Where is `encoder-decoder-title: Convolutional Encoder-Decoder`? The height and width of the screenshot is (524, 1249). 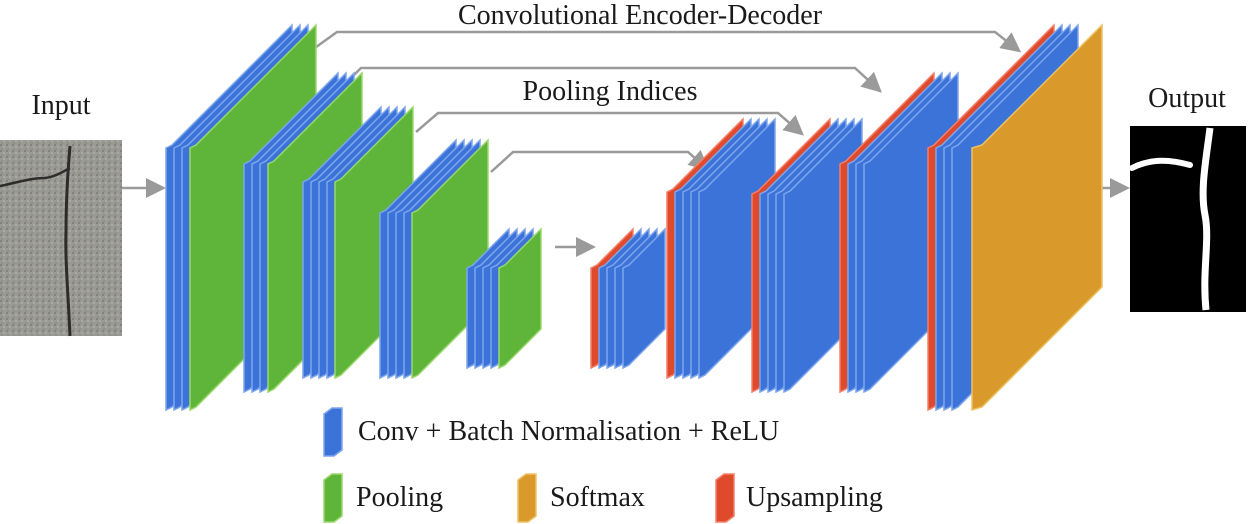
encoder-decoder-title: Convolutional Encoder-Decoder is located at coordinates (640, 15).